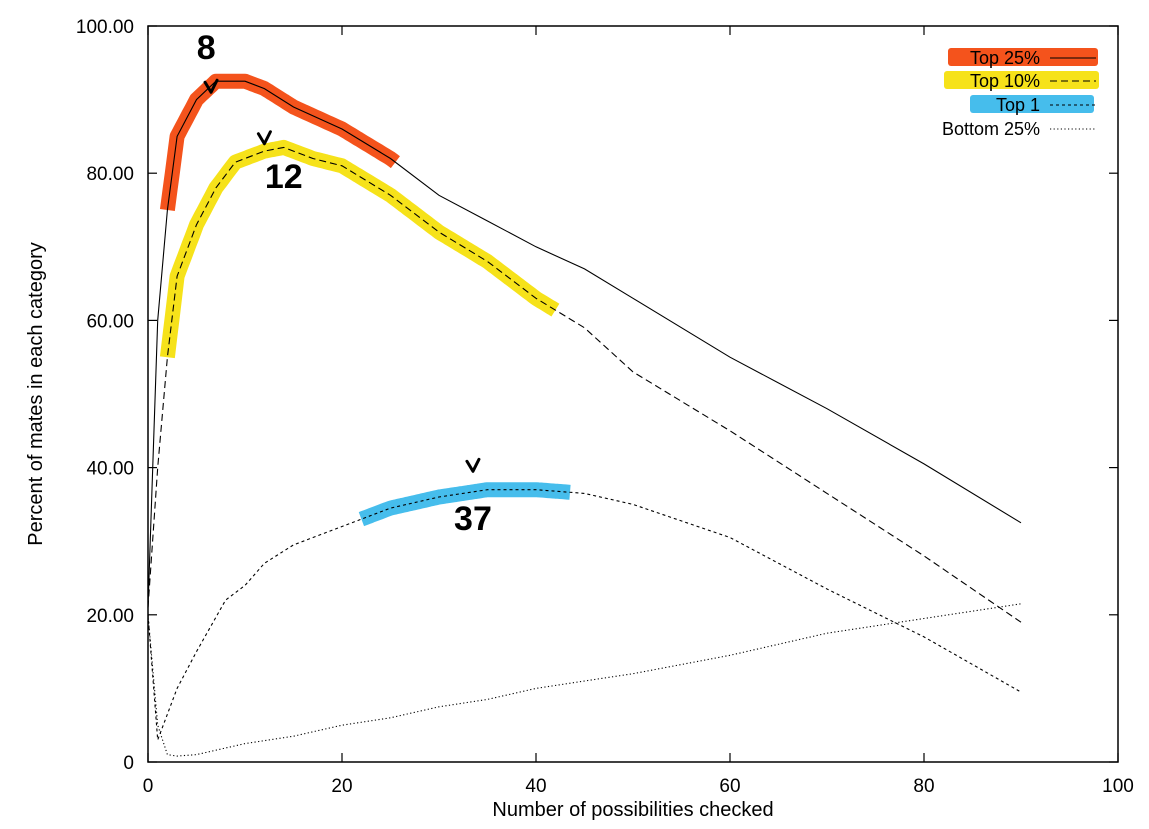 The image size is (1149, 829). What do you see at coordinates (991, 129) in the screenshot?
I see `legend-label-bottom-25pct: Bottom 25%` at bounding box center [991, 129].